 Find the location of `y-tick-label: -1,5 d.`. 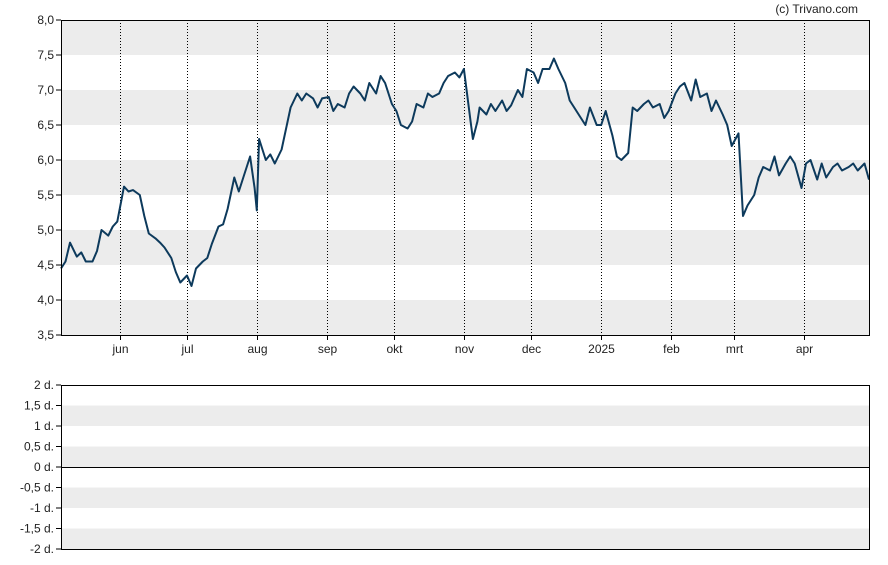

y-tick-label: -1,5 d. is located at coordinates (37, 529).